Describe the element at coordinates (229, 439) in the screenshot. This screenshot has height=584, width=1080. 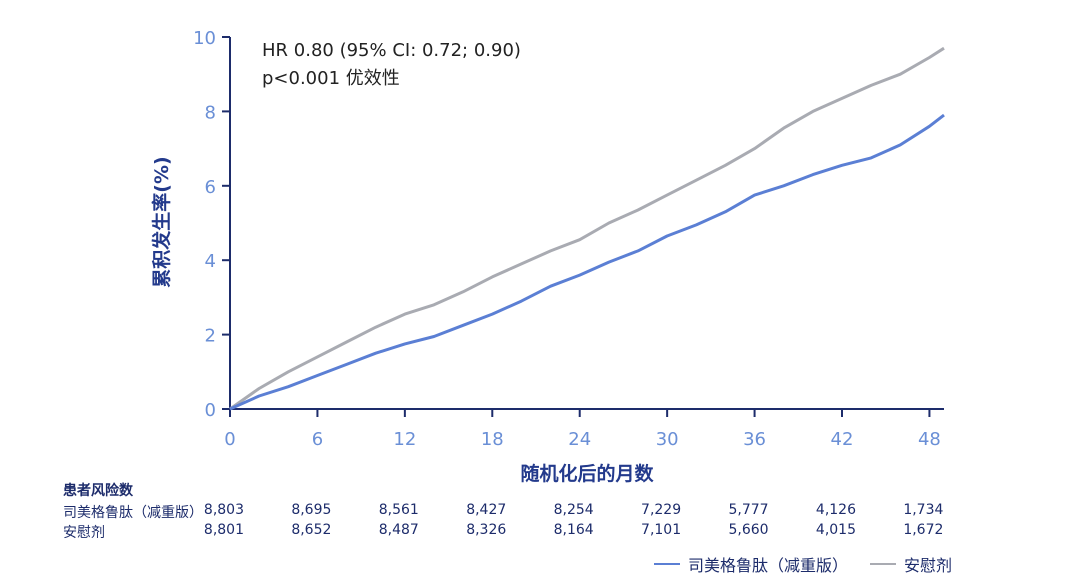
I see `x-tick-label: 0` at that location.